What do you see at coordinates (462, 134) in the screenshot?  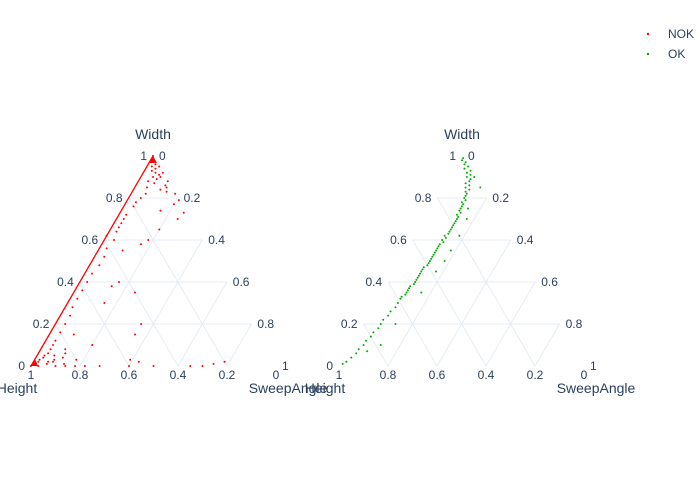 I see `axis-title-width: Width` at bounding box center [462, 134].